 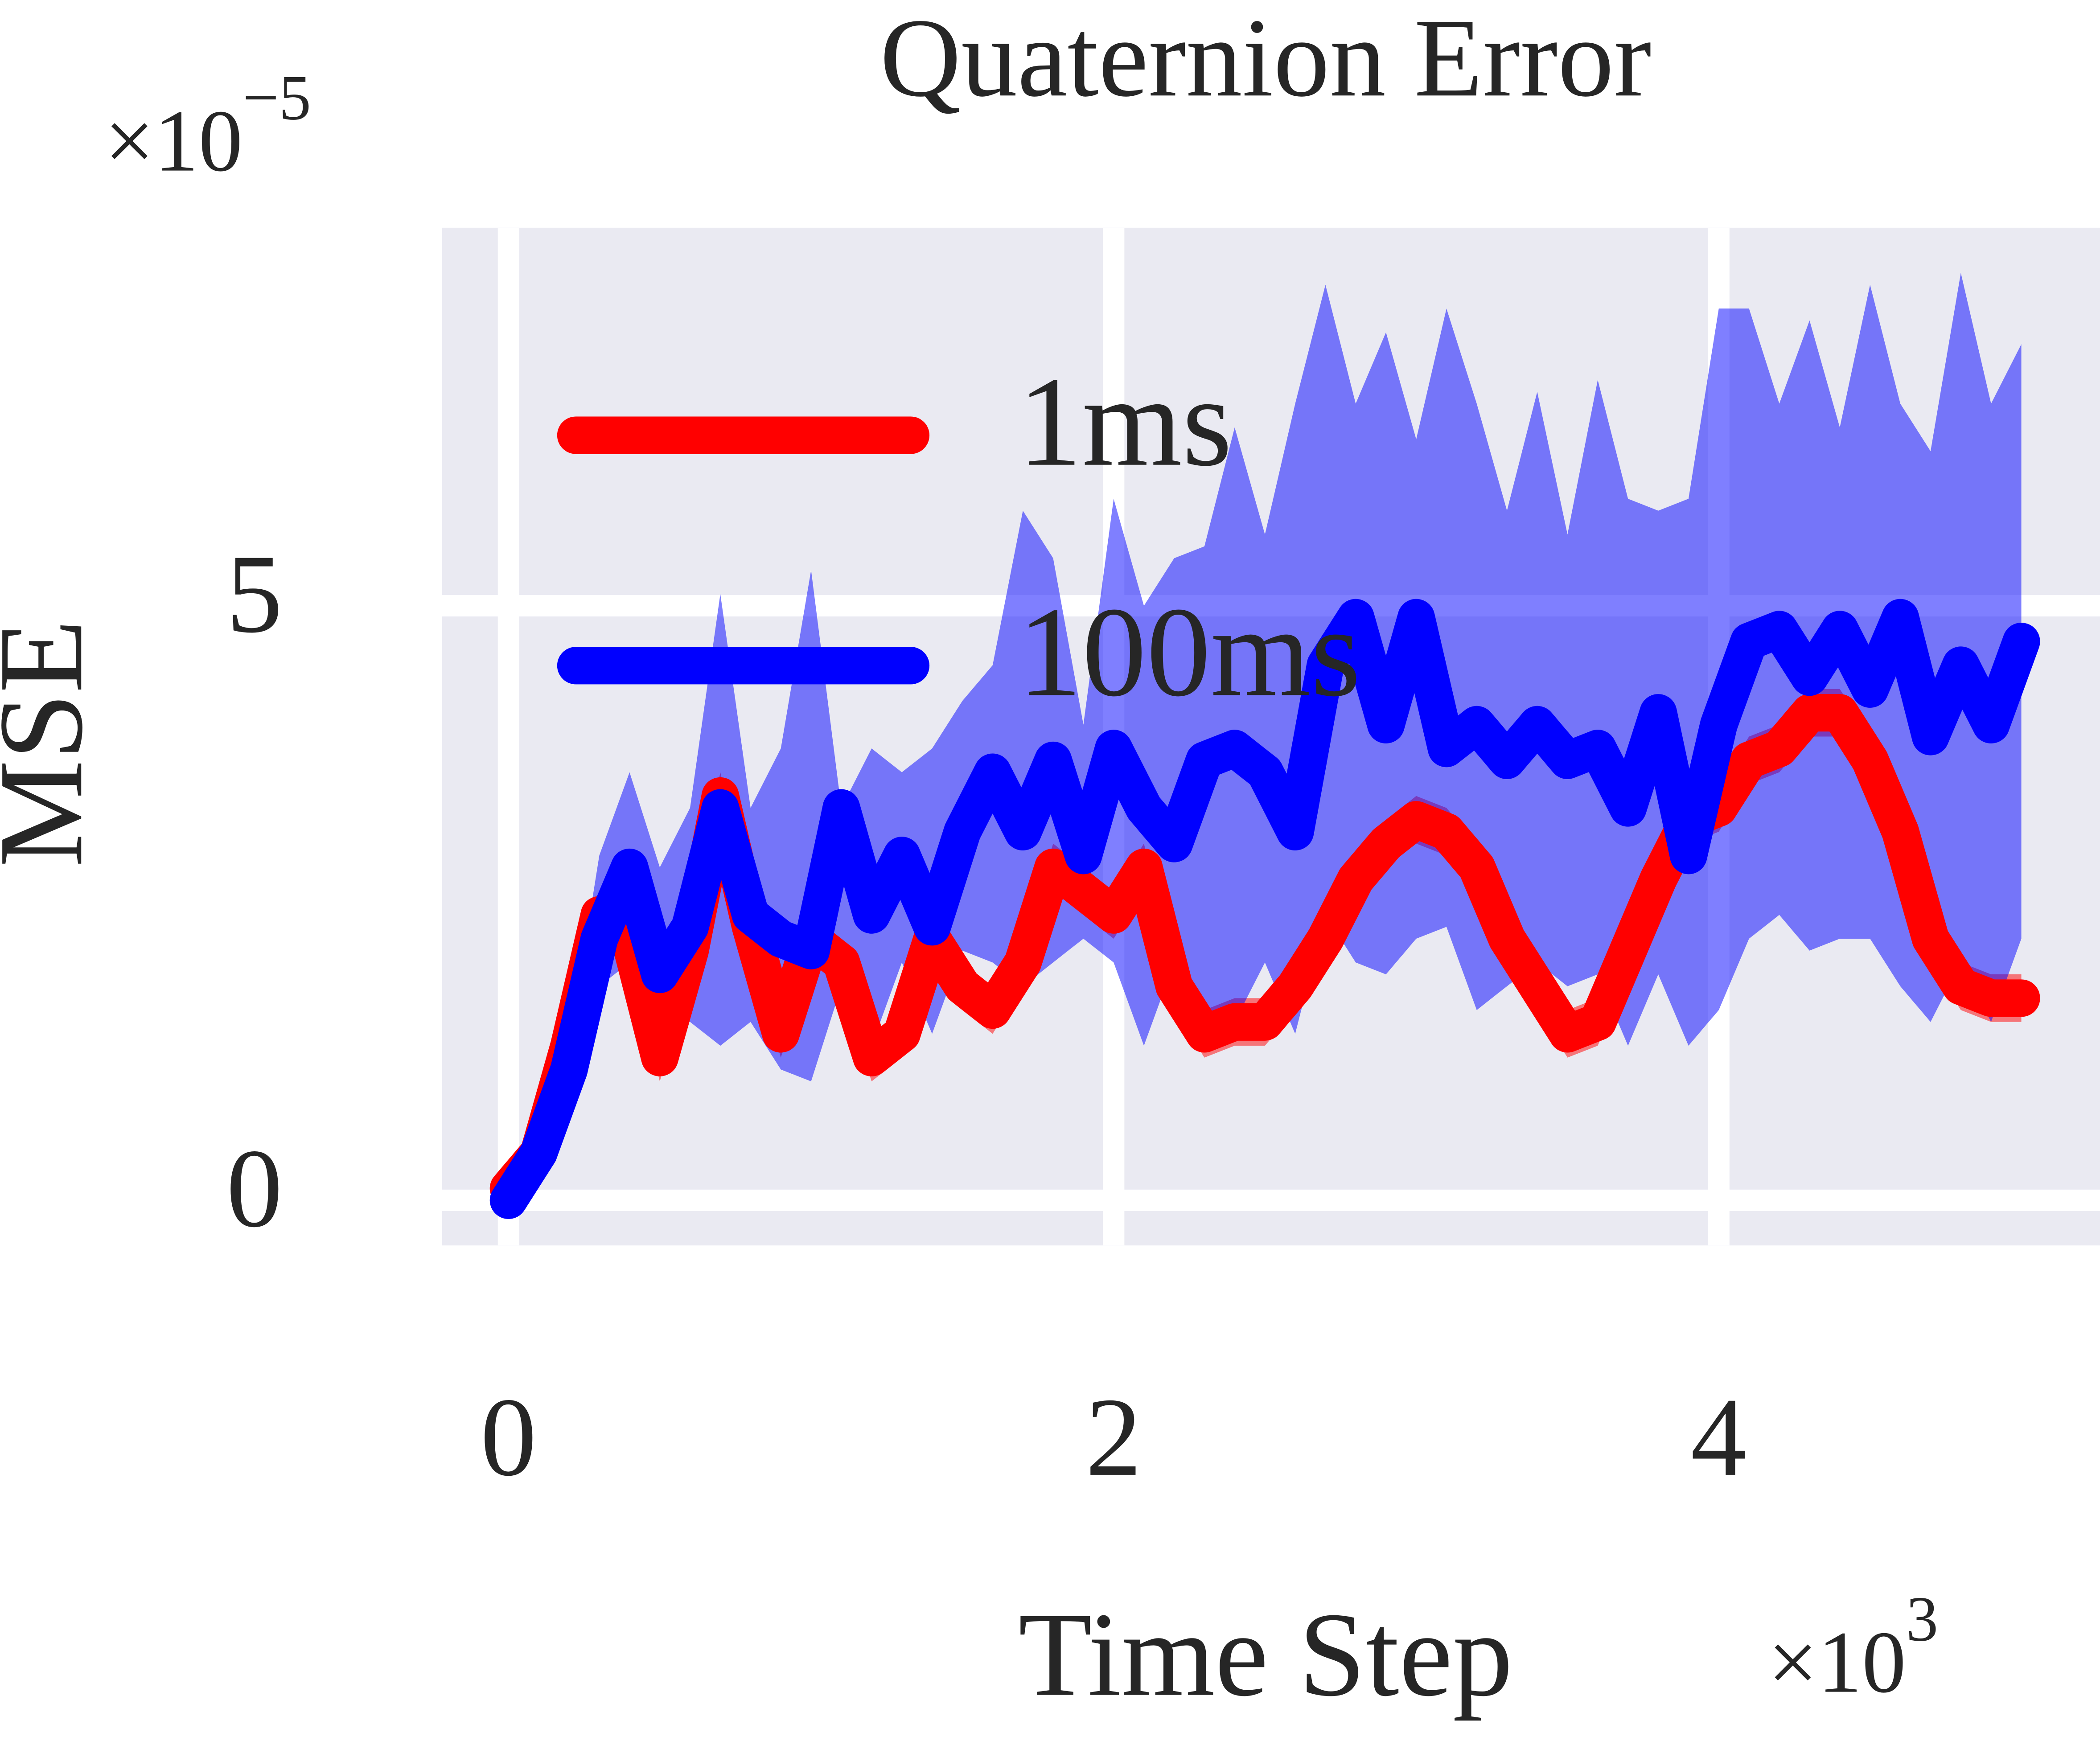 What do you see at coordinates (254, 1189) in the screenshot?
I see `y-tick-label: 0` at bounding box center [254, 1189].